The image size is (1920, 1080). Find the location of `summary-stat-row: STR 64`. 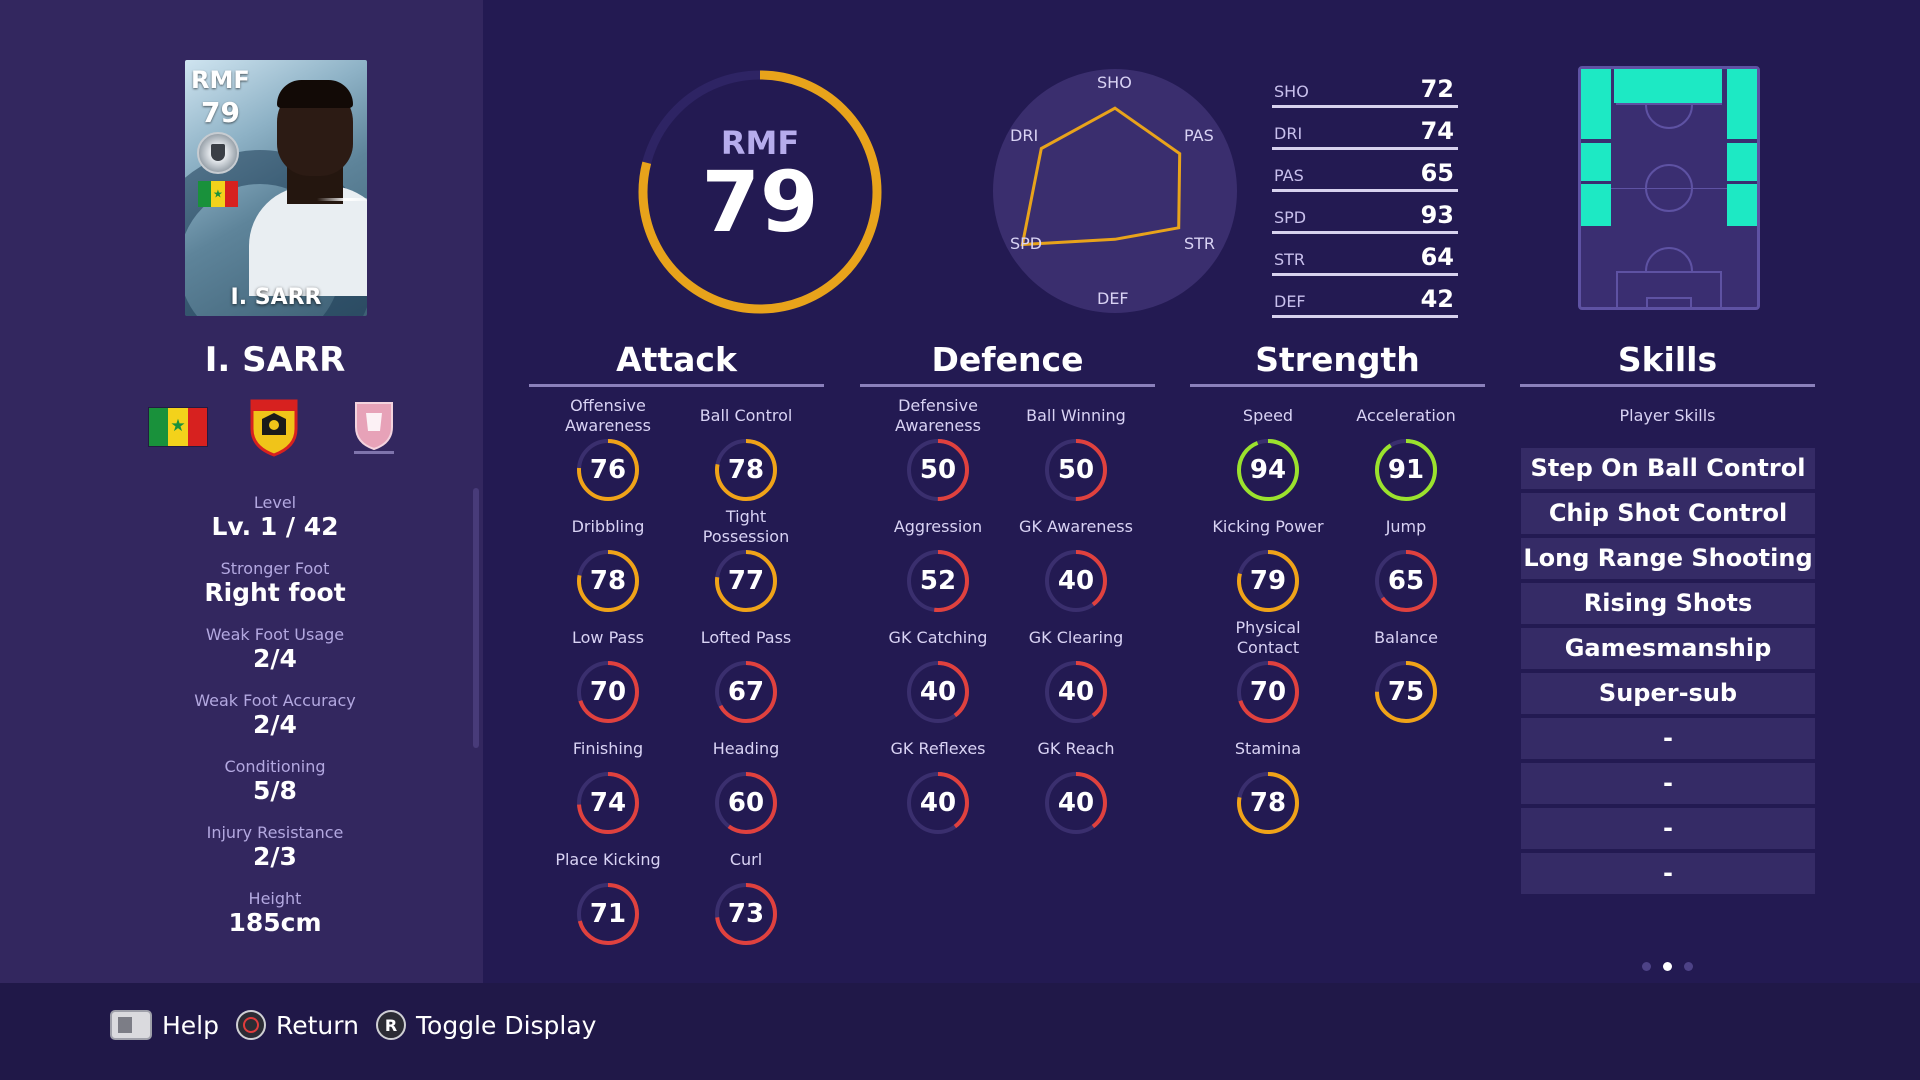

summary-stat-row: STR 64 is located at coordinates (1365, 255).